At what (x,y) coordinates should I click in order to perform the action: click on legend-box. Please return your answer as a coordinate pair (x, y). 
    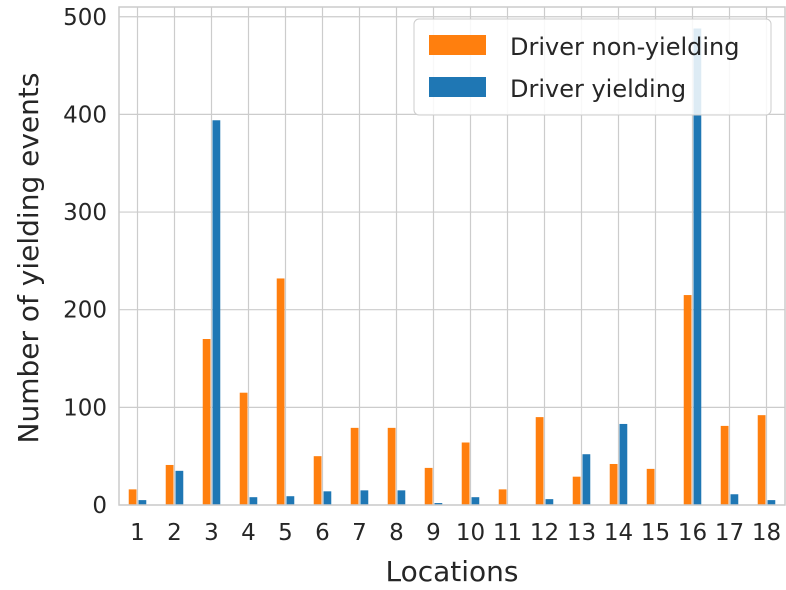
    Looking at the image, I should click on (592, 67).